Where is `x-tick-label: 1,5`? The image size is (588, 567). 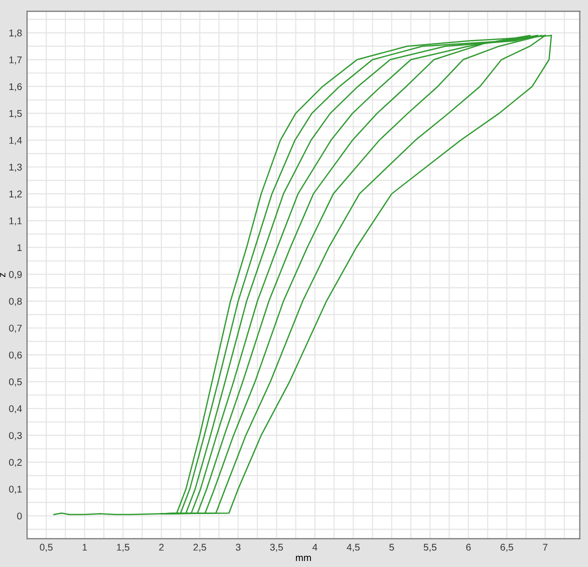
x-tick-label: 1,5 is located at coordinates (123, 548).